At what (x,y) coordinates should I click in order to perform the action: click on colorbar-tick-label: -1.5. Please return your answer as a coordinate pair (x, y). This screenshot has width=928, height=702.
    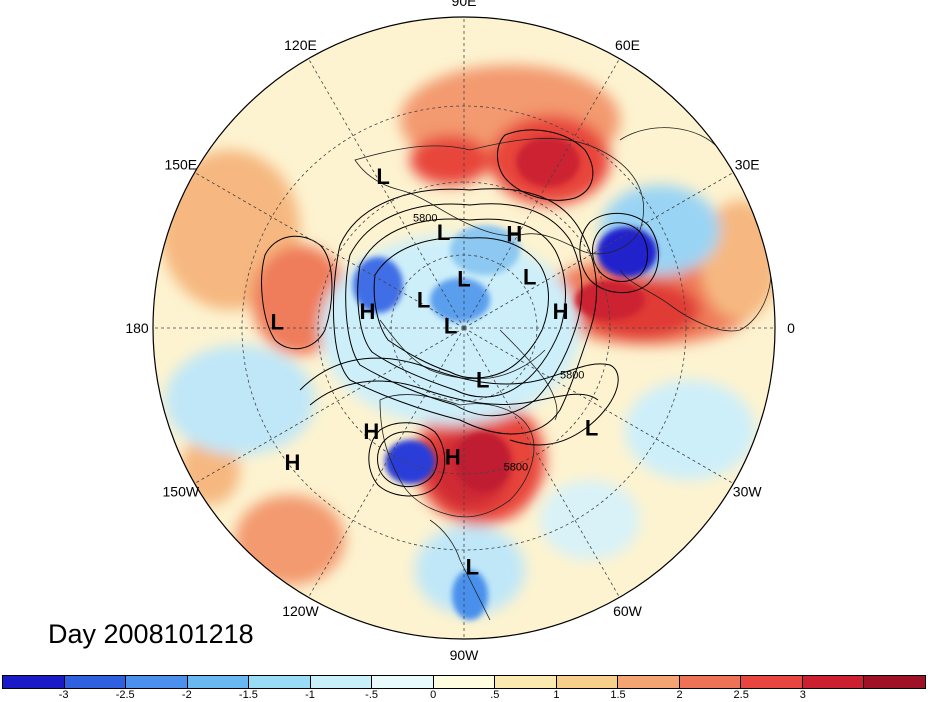
    Looking at the image, I should click on (248, 695).